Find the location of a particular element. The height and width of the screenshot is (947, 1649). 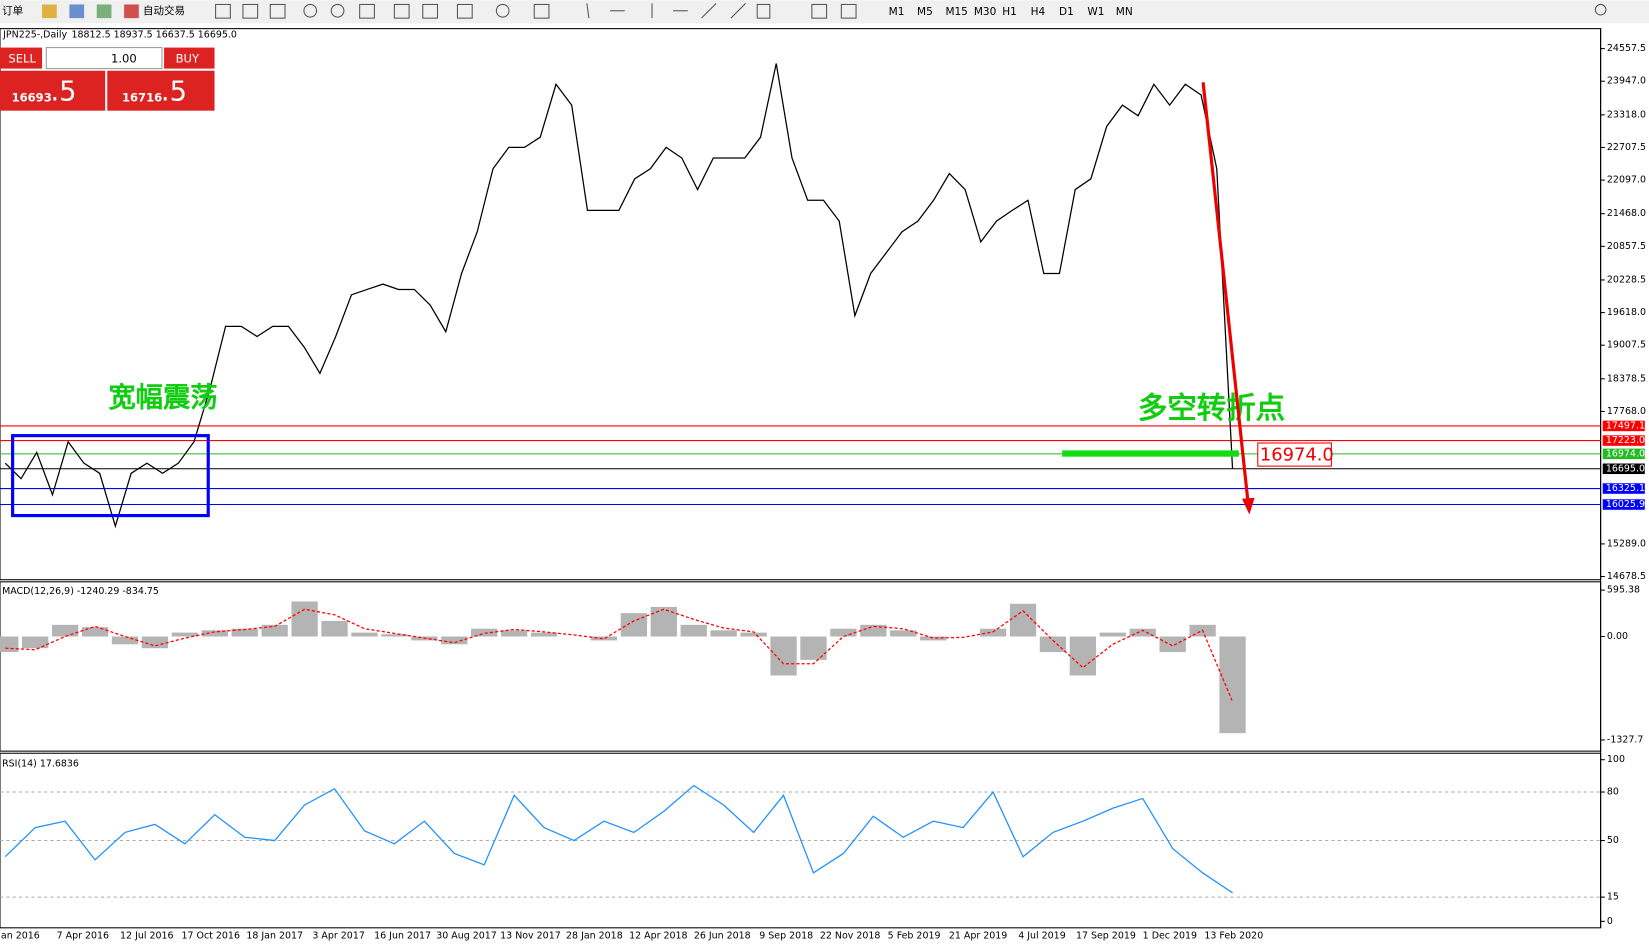

y-tick-label: 0 is located at coordinates (1610, 921).